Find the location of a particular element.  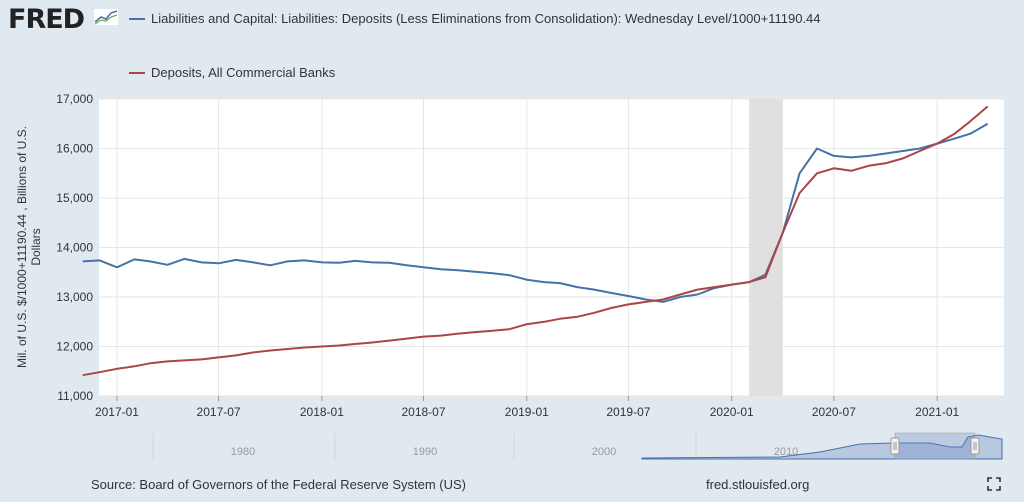

legend-item-series-2: Deposits, All Commercial Banks is located at coordinates (232, 72).